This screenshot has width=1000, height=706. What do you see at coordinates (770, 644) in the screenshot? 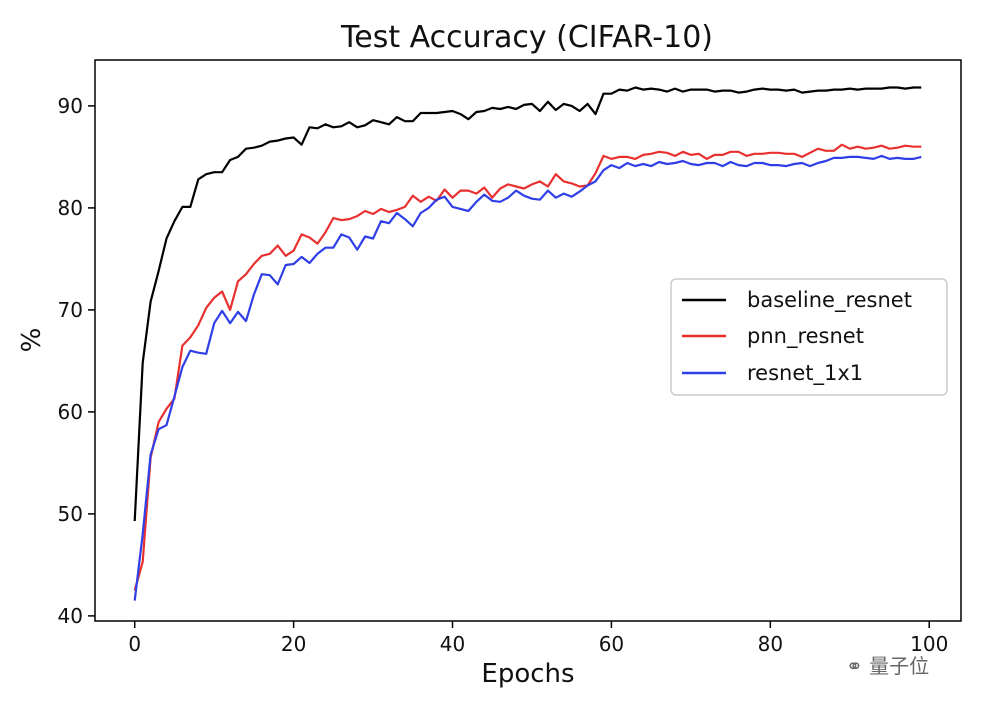
I see `x-tick-label: 80` at bounding box center [770, 644].